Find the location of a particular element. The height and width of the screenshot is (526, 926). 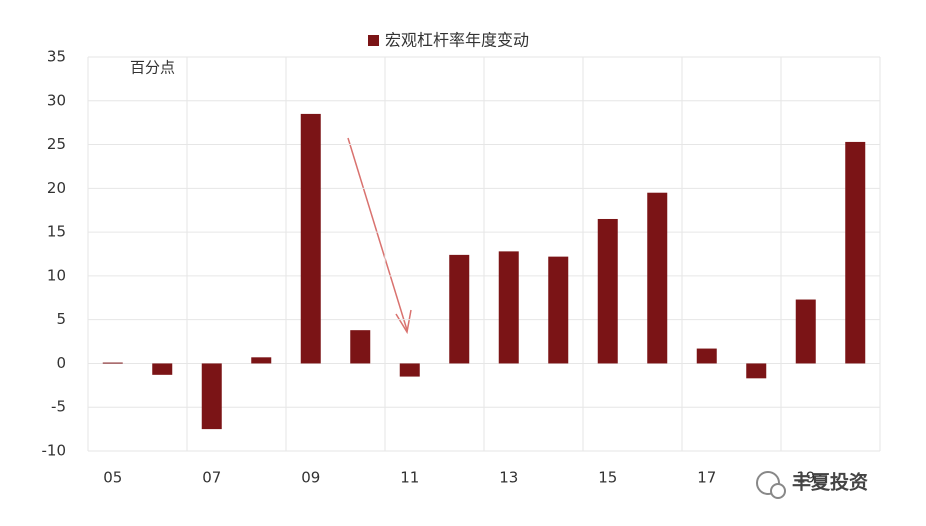

legend-swatch is located at coordinates (373, 40).